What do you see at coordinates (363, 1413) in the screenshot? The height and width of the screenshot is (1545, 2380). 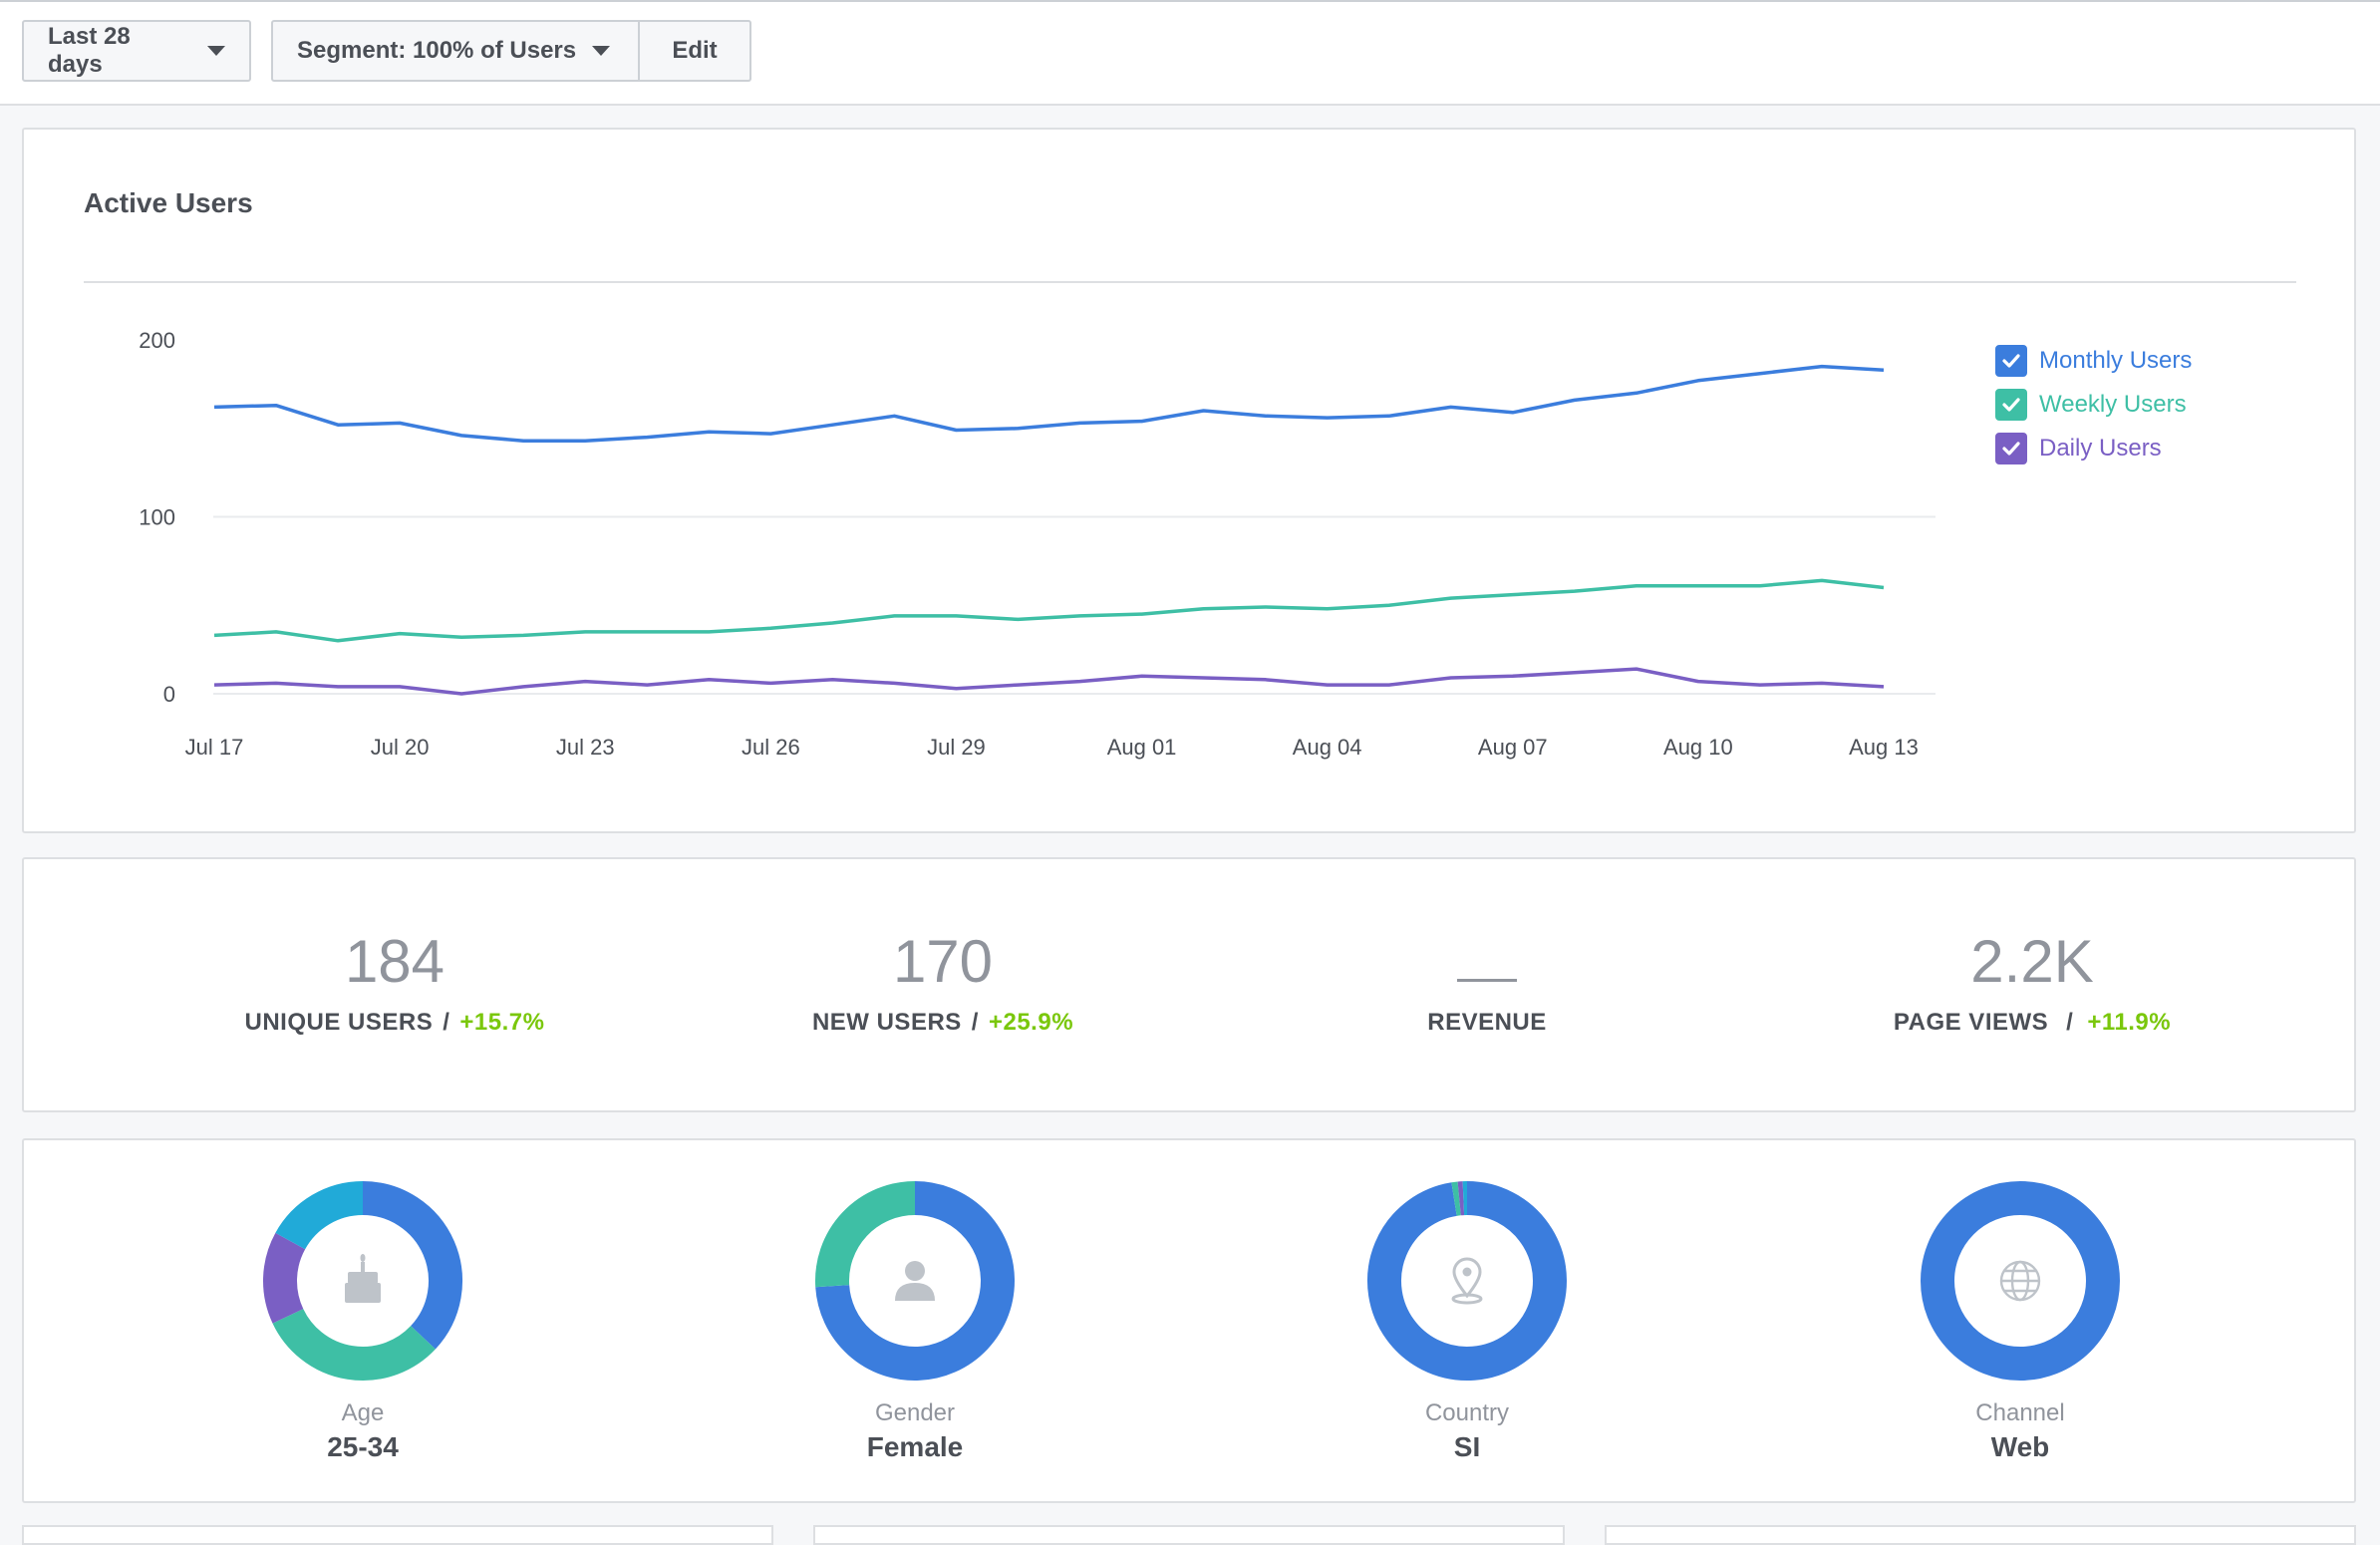 I see `demographic-category: Age` at bounding box center [363, 1413].